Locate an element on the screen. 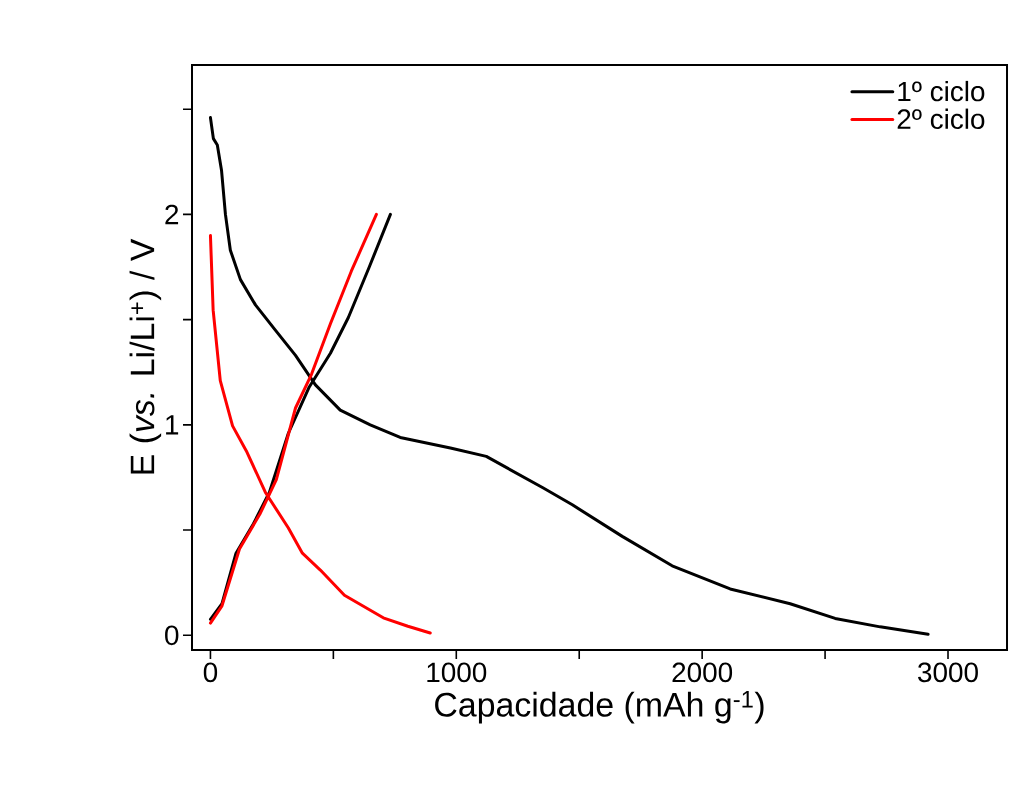 The image size is (1025, 794). legend-label: 2º ciclo is located at coordinates (941, 119).